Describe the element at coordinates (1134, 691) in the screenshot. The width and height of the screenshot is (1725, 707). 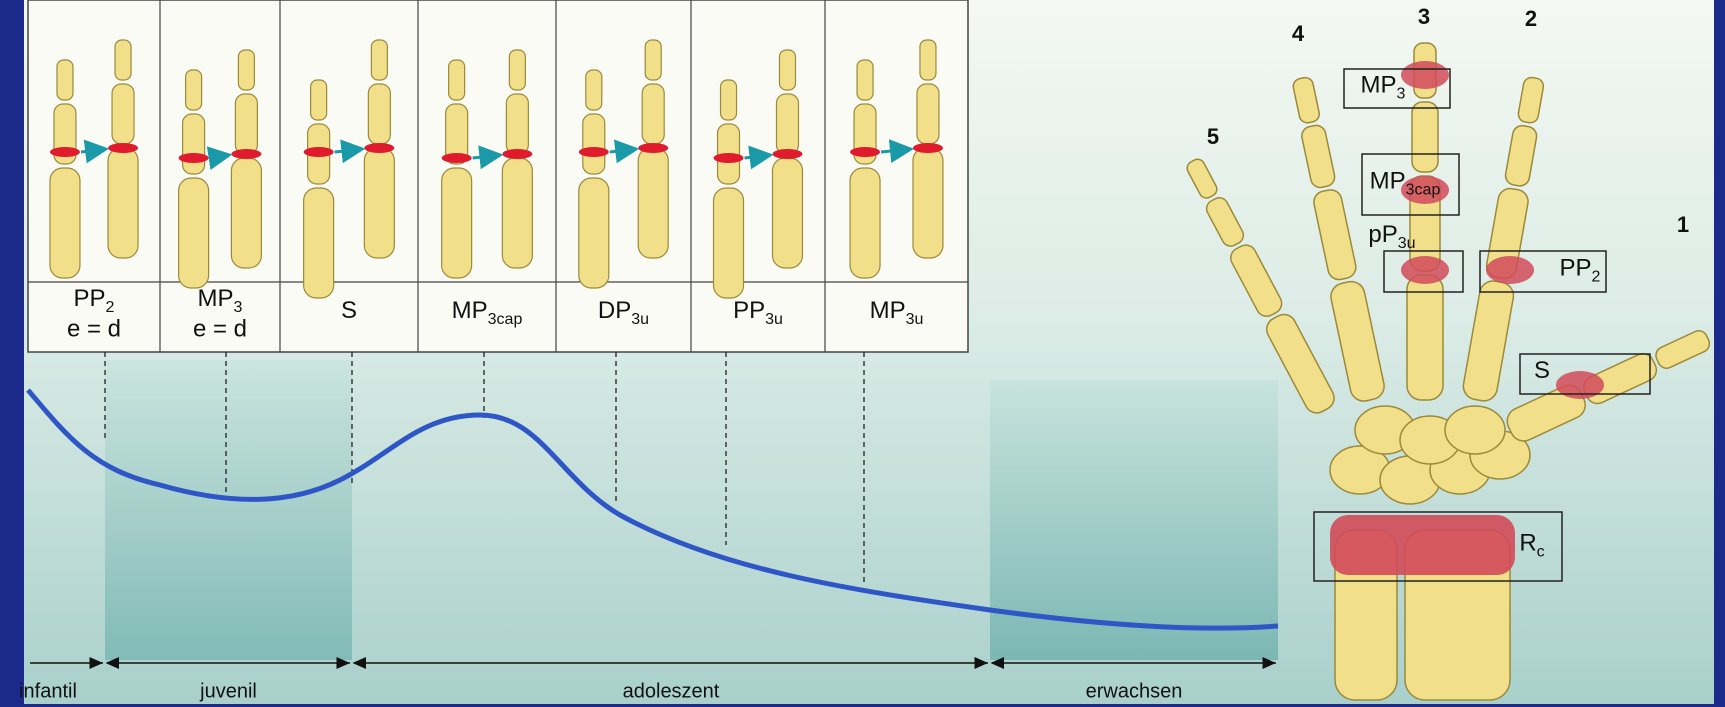
I see `phase-label: erwachsen` at that location.